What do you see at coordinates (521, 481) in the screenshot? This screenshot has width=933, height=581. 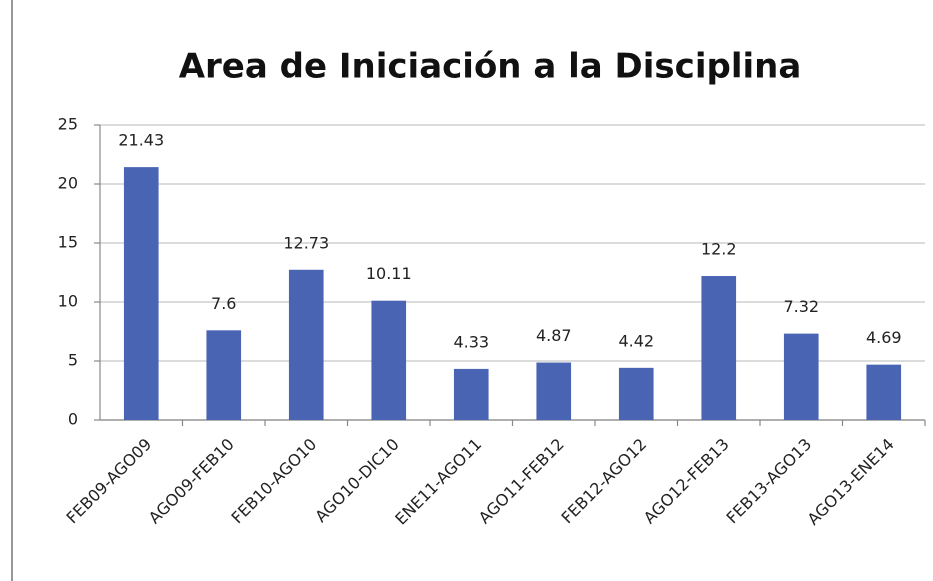 I see `x-tick-label: AGO11-FEB12` at bounding box center [521, 481].